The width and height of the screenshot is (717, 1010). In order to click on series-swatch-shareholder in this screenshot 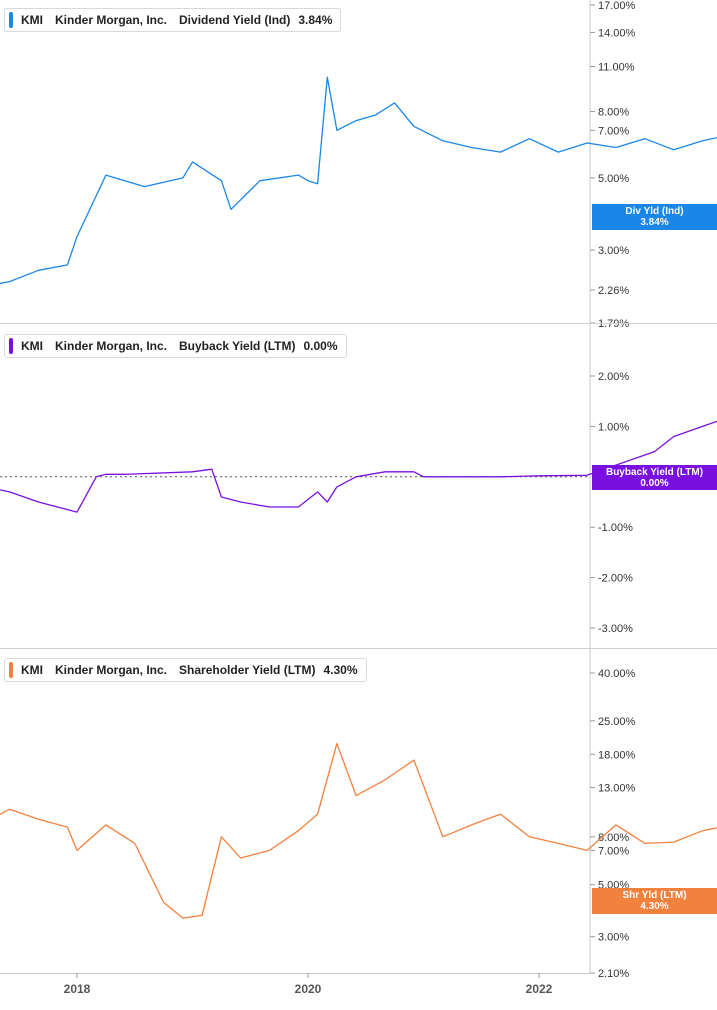, I will do `click(11, 670)`.